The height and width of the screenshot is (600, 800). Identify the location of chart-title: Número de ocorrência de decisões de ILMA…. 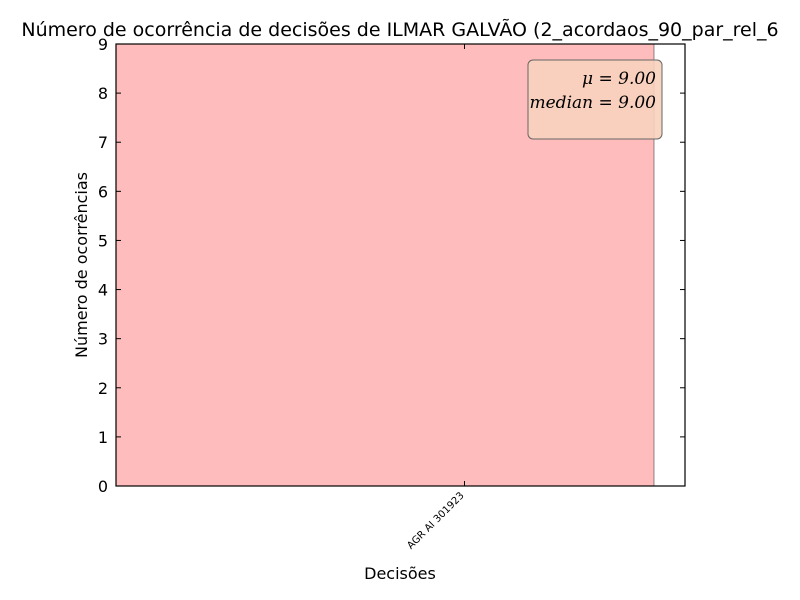
(399, 29).